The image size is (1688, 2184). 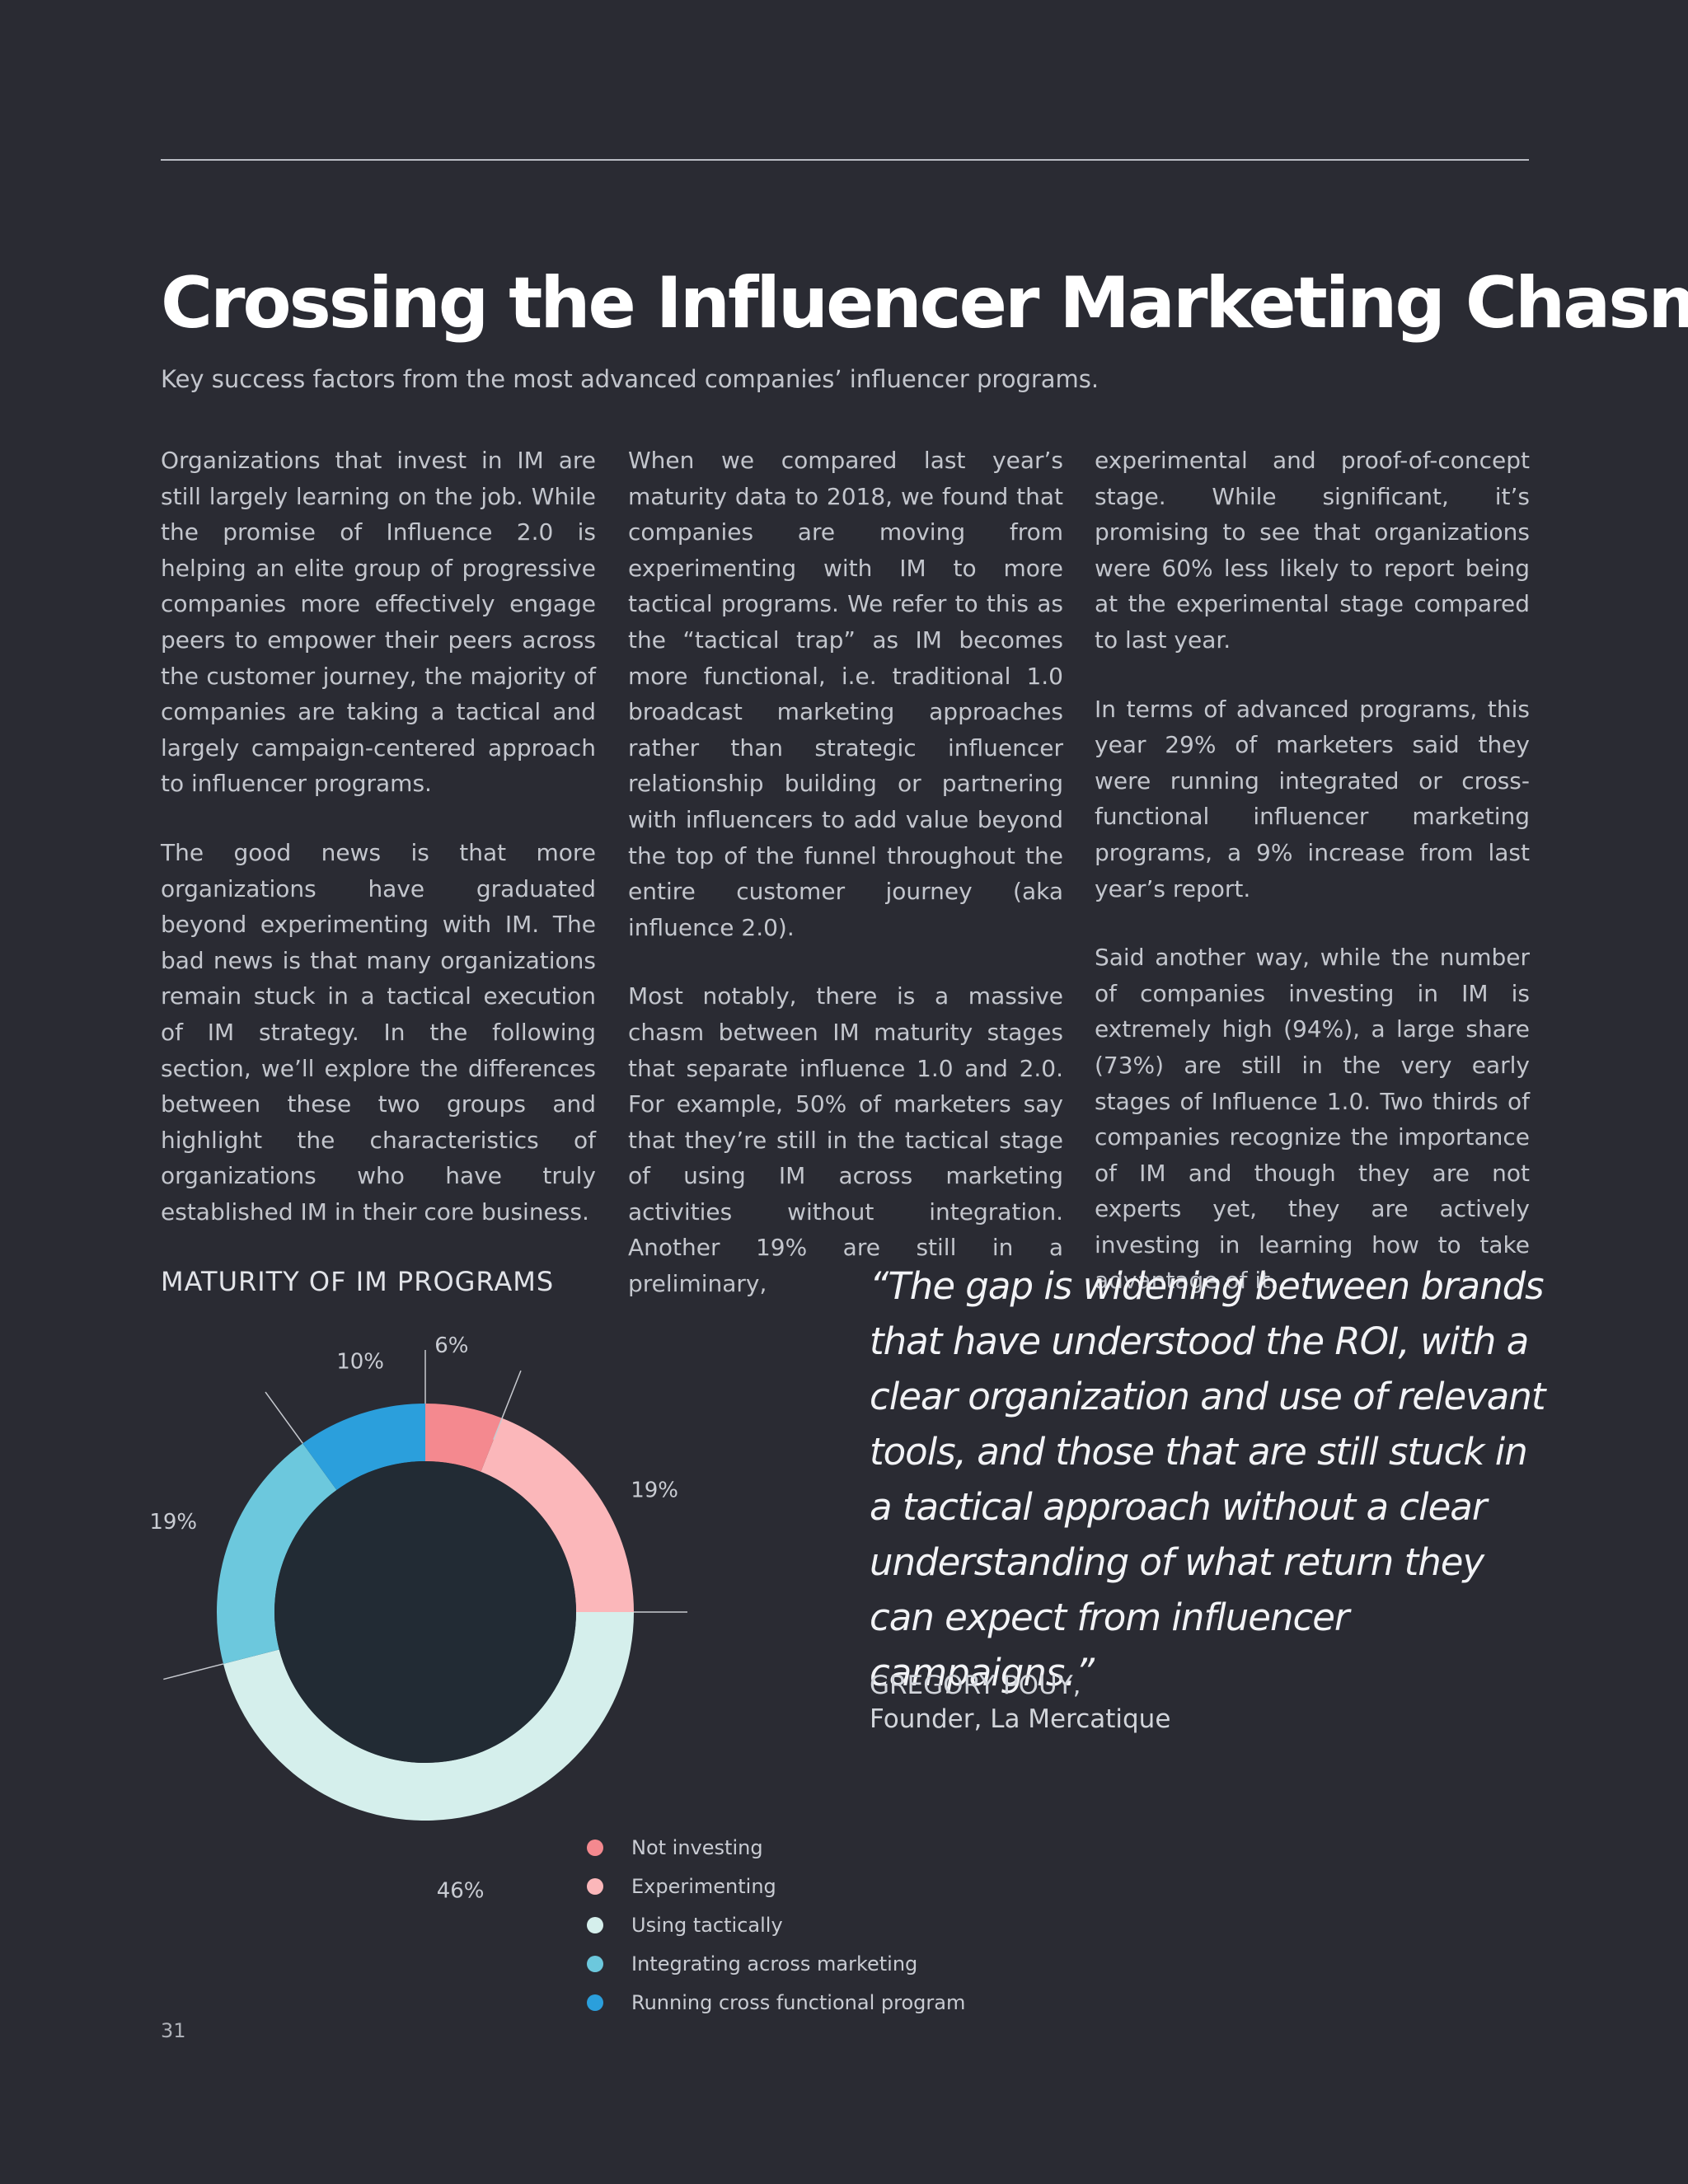 I want to click on quote-author: GREGORY POUY, Founder, La Mercatique, so click(x=1020, y=1702).